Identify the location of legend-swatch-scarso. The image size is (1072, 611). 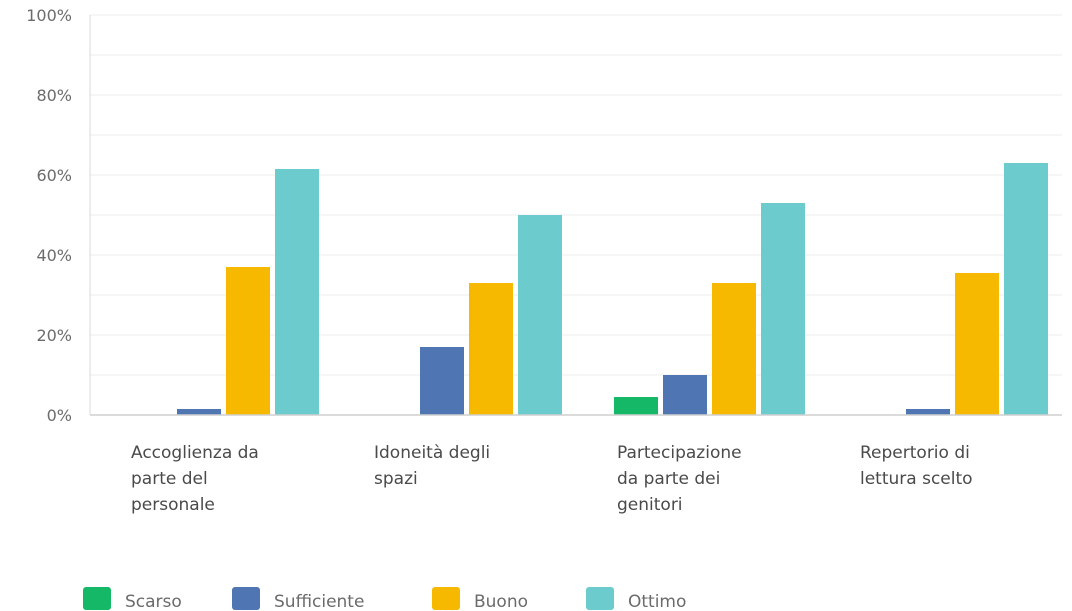
(97, 598).